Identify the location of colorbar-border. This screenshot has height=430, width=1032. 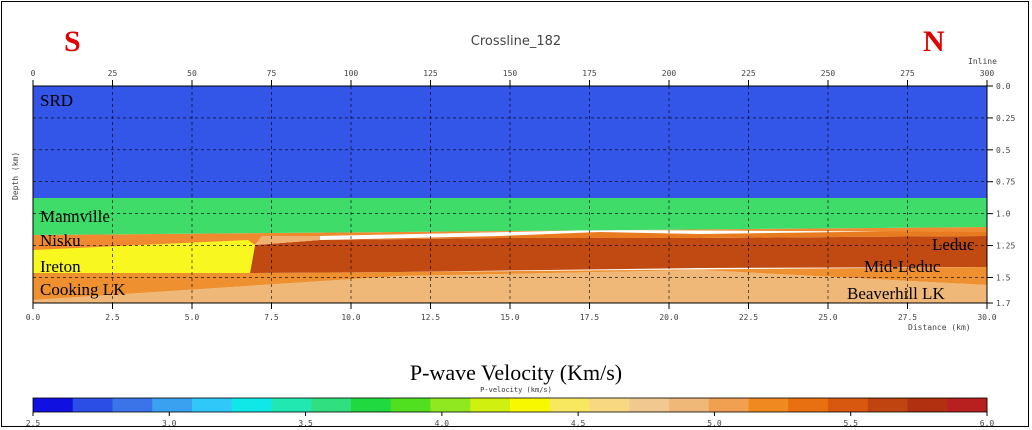
(510, 405).